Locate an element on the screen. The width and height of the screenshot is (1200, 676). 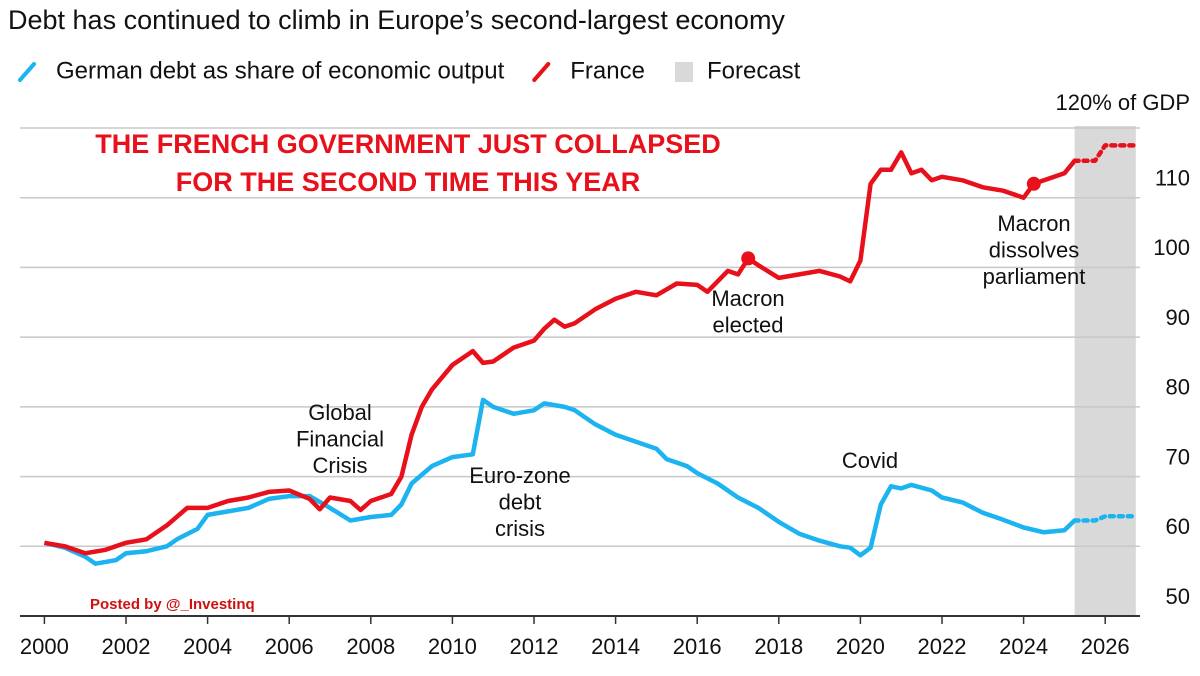
x-tick-label: 2022 is located at coordinates (942, 646).